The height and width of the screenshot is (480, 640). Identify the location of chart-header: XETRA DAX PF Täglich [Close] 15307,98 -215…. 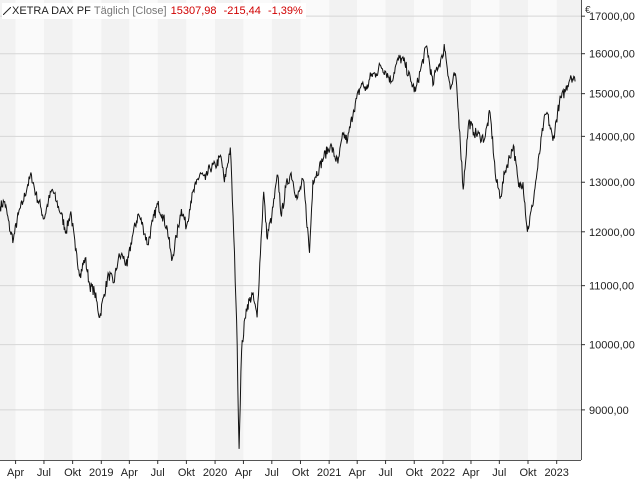
(154, 11).